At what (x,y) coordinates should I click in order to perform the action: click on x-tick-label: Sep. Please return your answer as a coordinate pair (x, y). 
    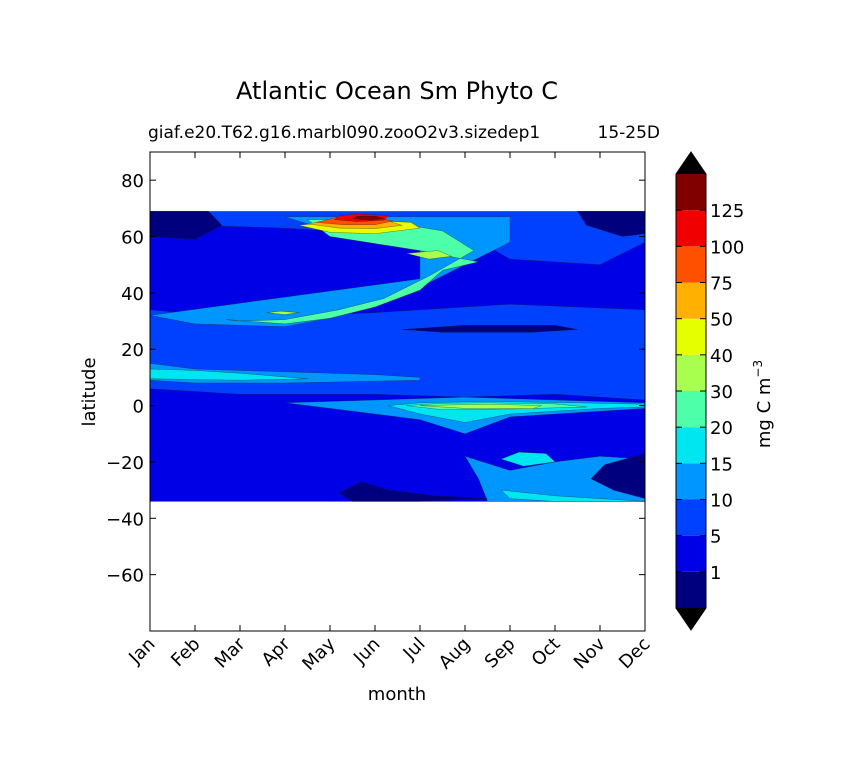
    Looking at the image, I should click on (500, 653).